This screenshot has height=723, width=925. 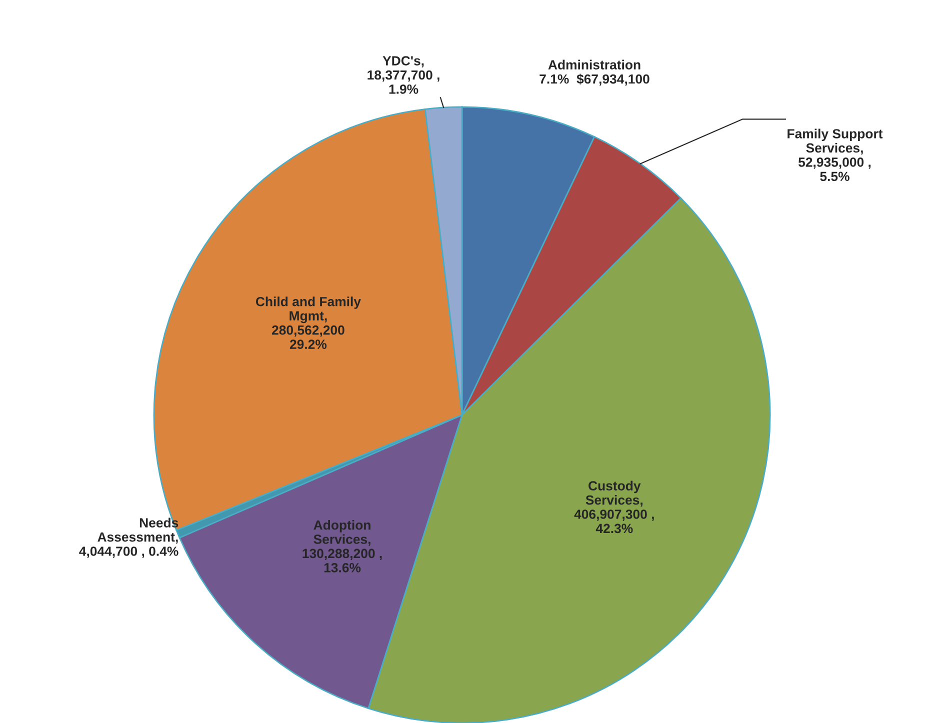 I want to click on slice-label: YDC's, 18,377,700 , 1.9%, so click(x=404, y=75).